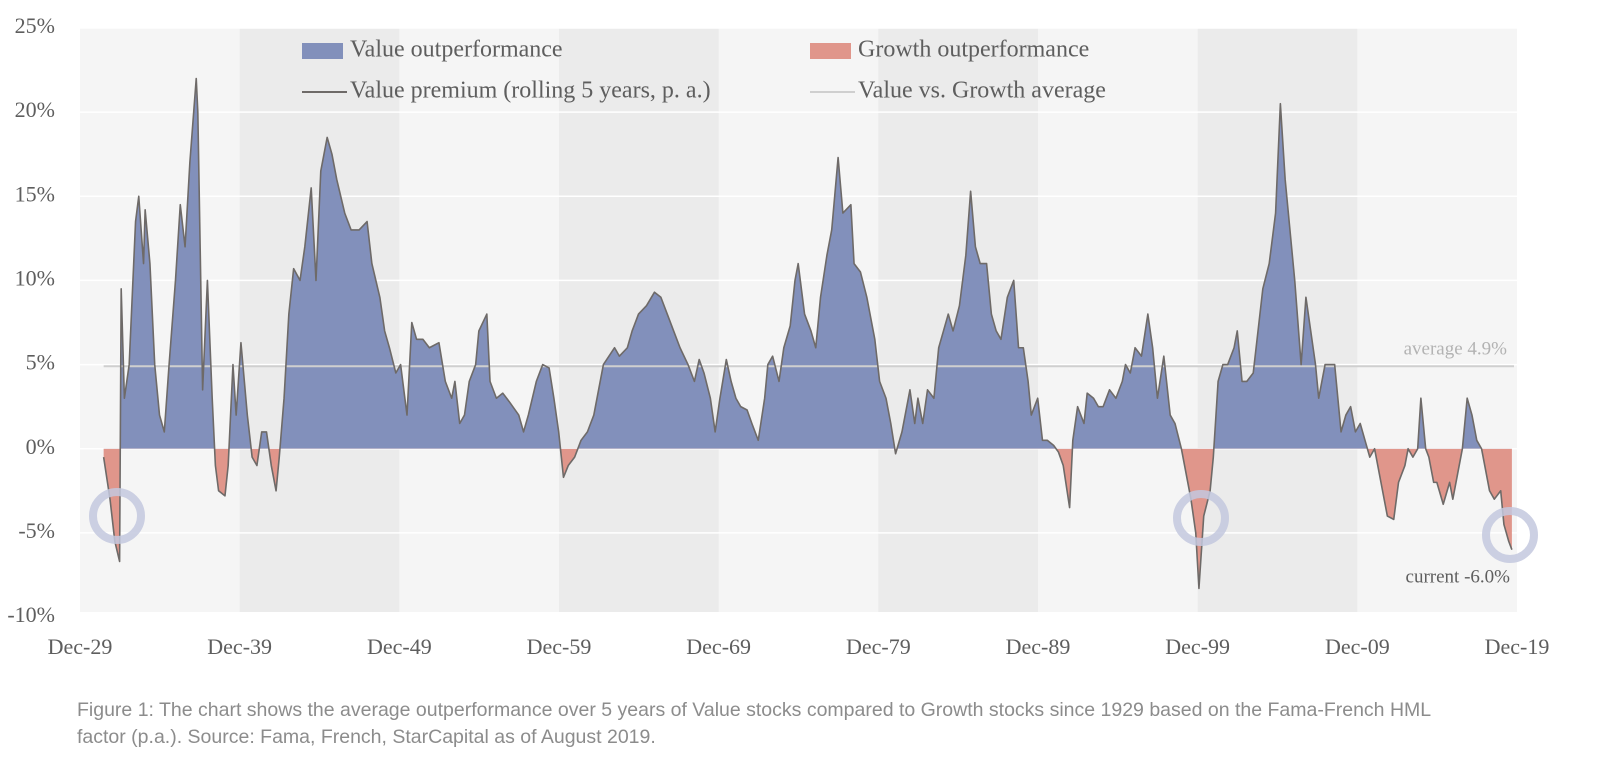 The width and height of the screenshot is (1604, 776). What do you see at coordinates (35, 193) in the screenshot?
I see `y-tick-label: 15%` at bounding box center [35, 193].